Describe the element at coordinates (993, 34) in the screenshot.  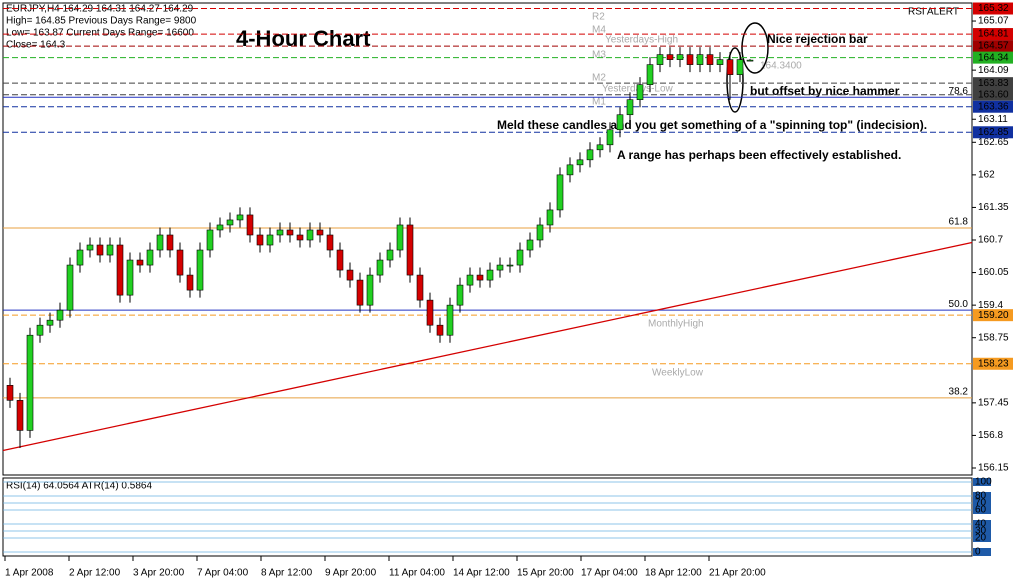
I see `level-label: 164.81` at that location.